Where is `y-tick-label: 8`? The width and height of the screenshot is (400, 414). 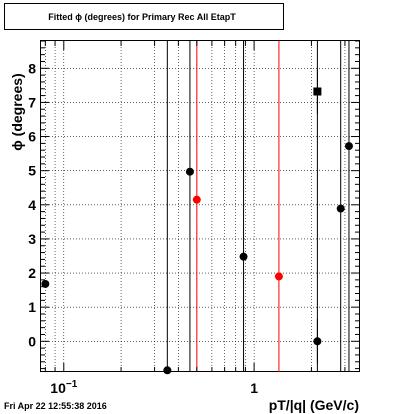 y-tick-label: 8 is located at coordinates (32, 68).